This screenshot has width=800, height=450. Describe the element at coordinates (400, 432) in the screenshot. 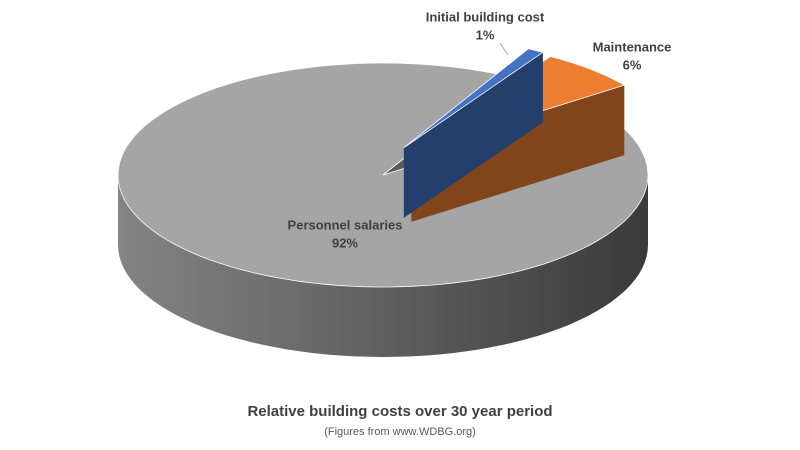

I see `chart-subtitle: (Figures from www.WDBG.org)` at that location.